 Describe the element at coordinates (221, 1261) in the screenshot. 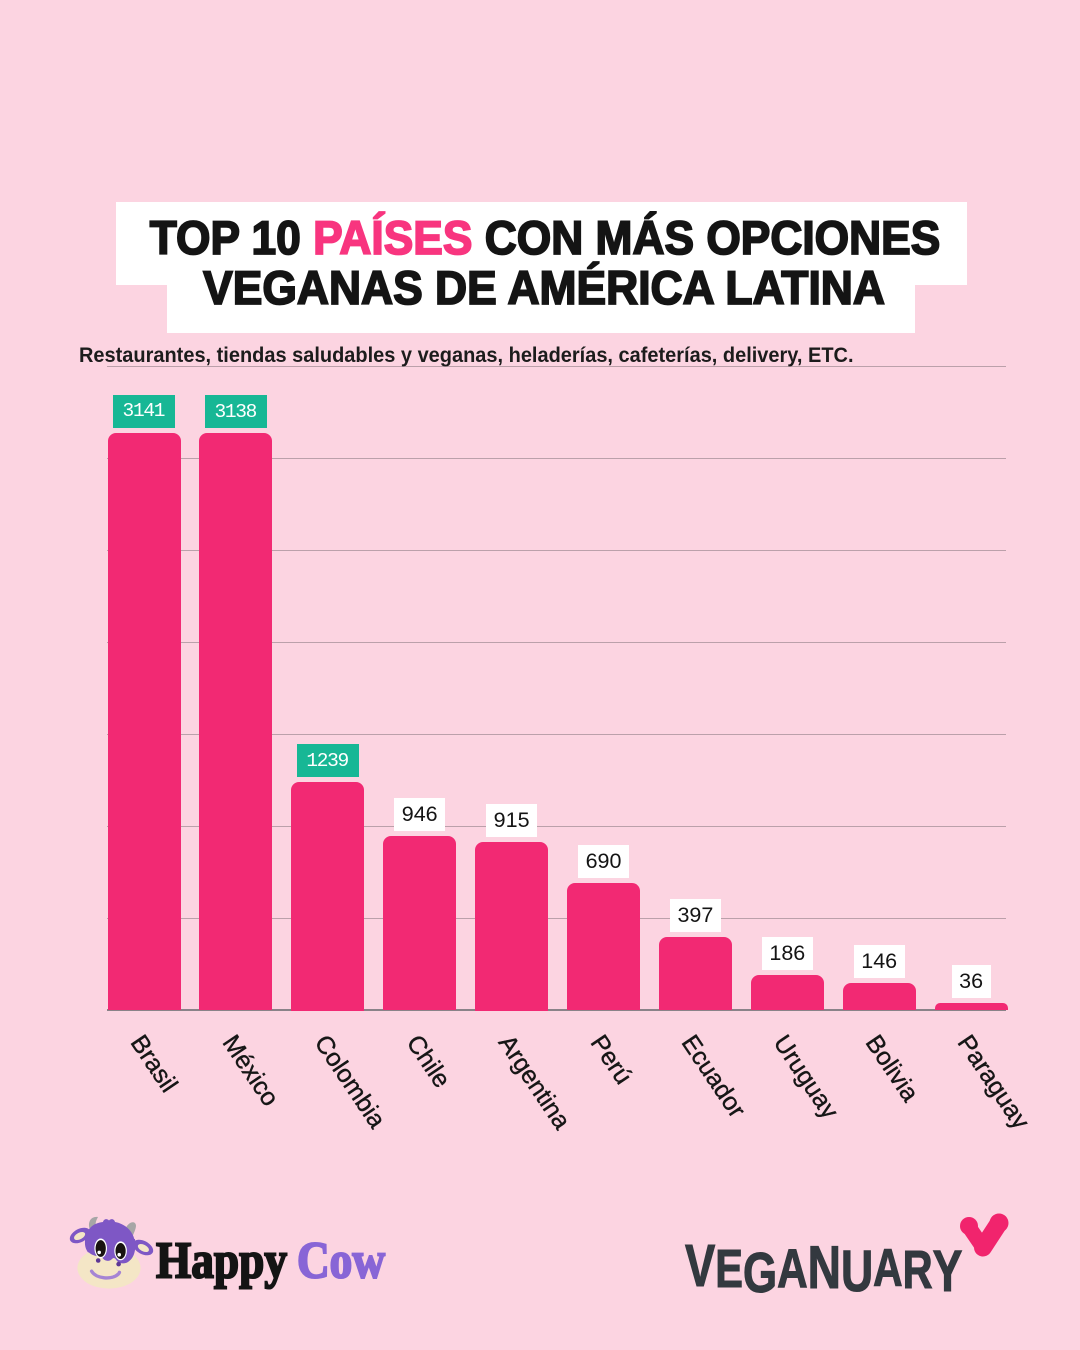

I see `svg-text: Happy` at that location.